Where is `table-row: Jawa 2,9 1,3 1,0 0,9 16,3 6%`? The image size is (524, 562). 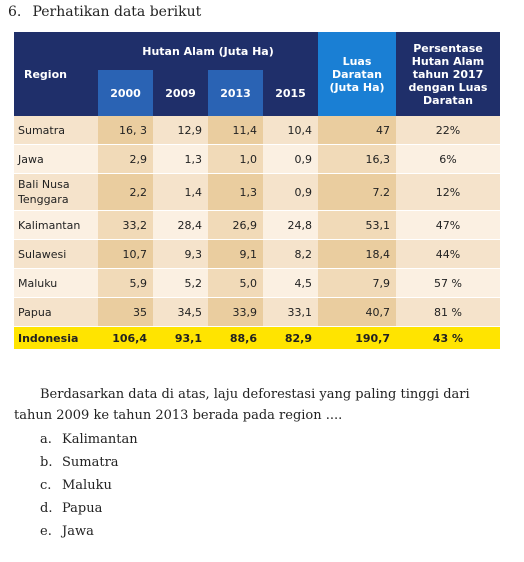
table-row: Jawa 2,9 1,3 1,0 0,9 16,3 6% is located at coordinates (257, 159).